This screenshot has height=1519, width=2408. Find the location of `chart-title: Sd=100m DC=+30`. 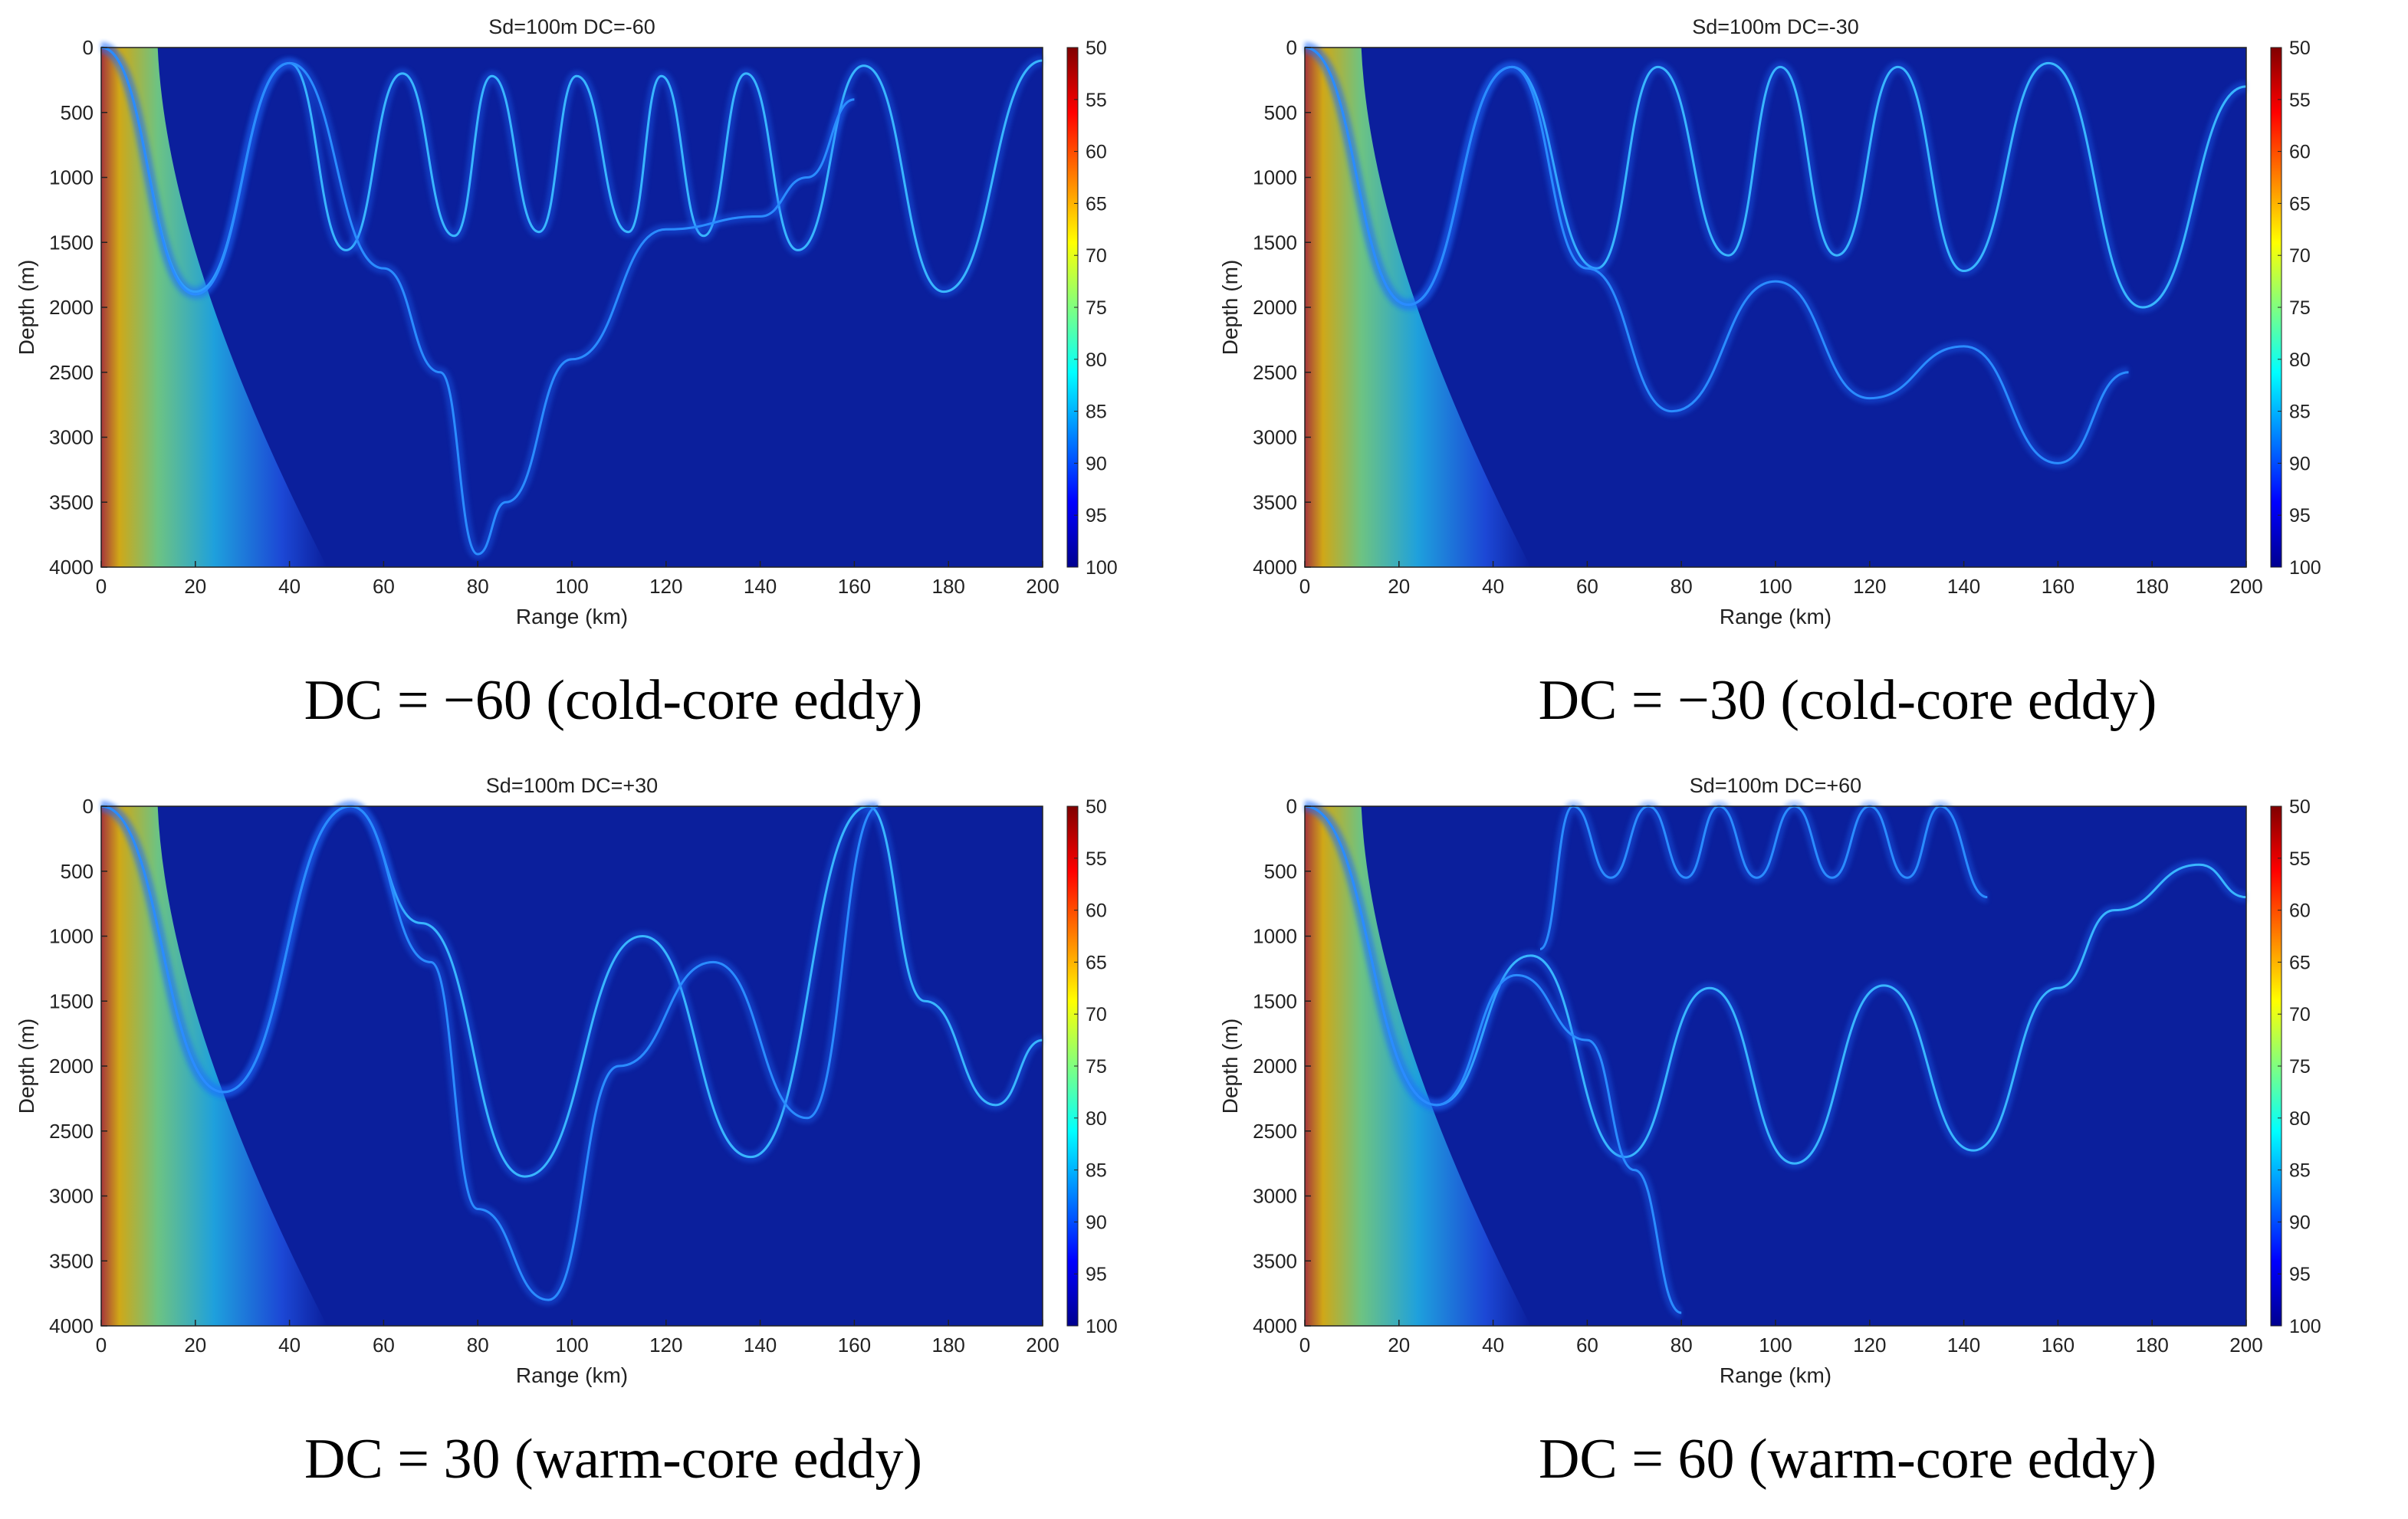

chart-title: Sd=100m DC=+30 is located at coordinates (572, 785).